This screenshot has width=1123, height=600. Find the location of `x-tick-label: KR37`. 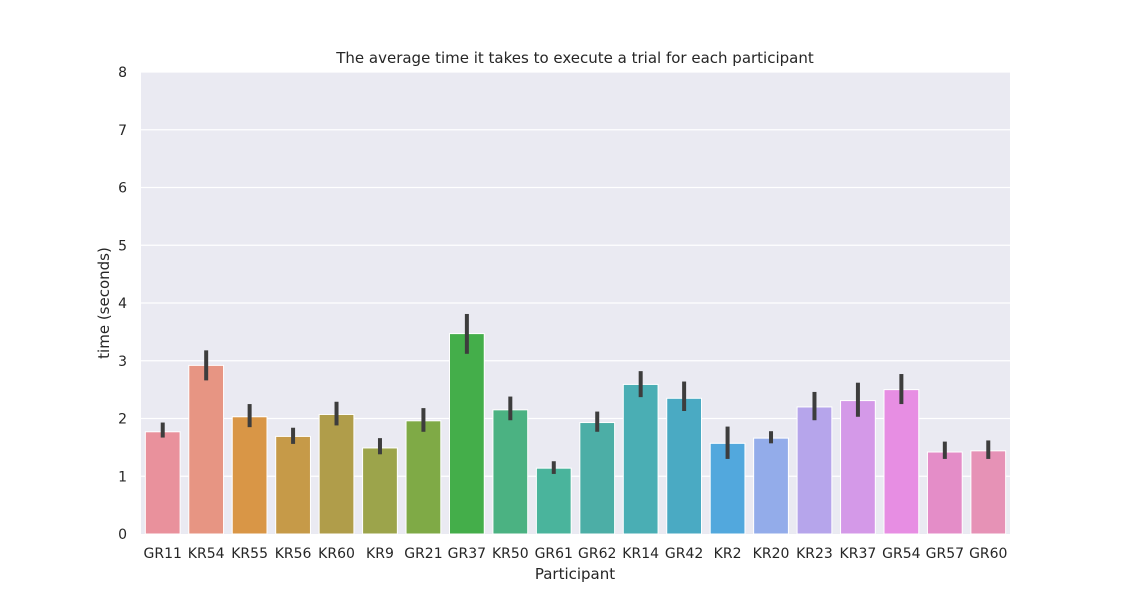

x-tick-label: KR37 is located at coordinates (858, 554).